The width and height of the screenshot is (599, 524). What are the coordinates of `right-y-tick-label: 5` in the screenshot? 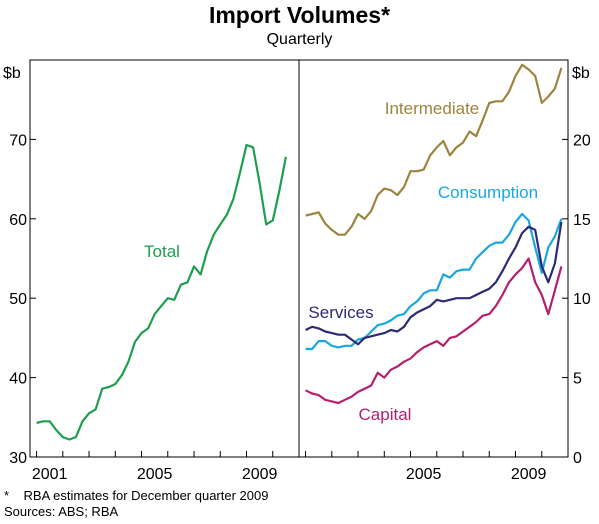 It's located at (577, 379).